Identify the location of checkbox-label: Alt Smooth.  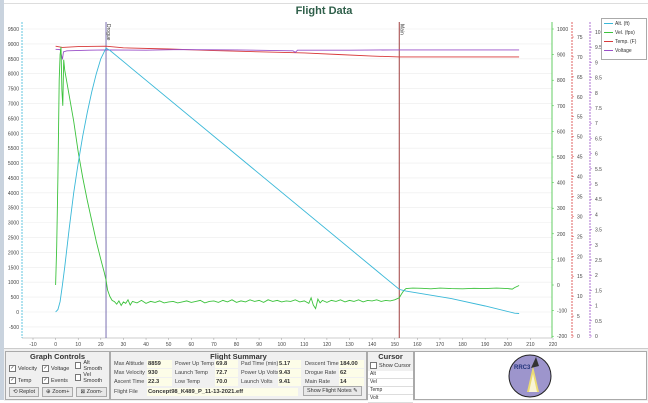
(93, 365).